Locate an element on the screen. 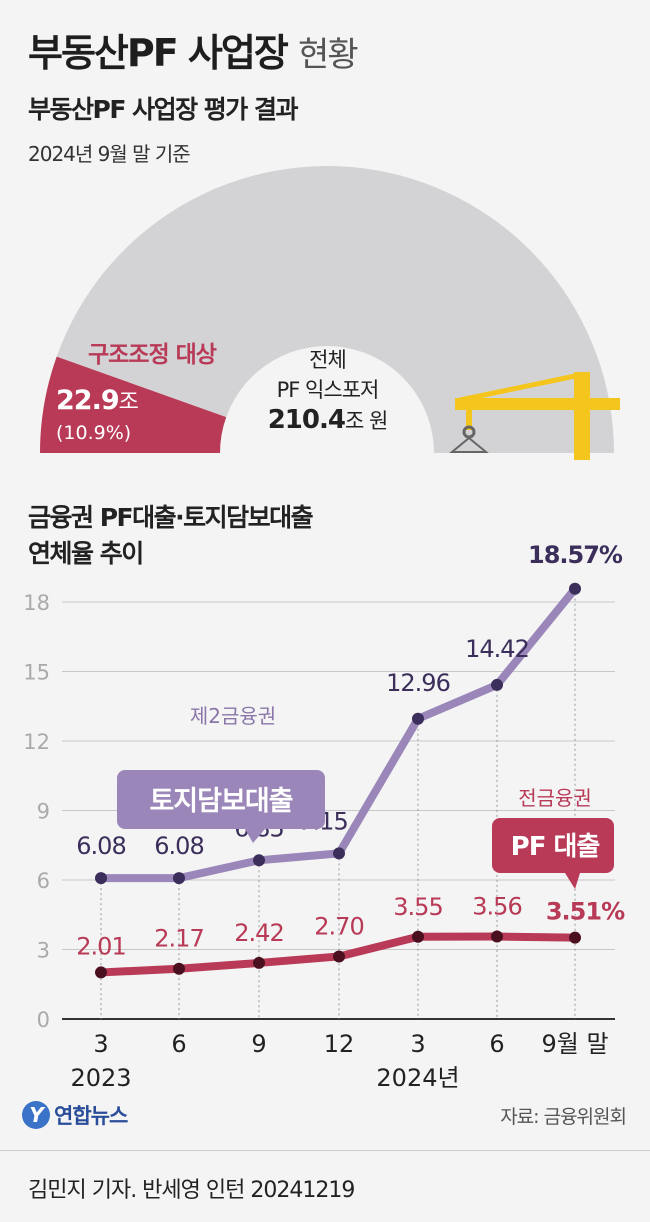  chart-title-line1: 금융권 PF대출·토지담보대출 is located at coordinates (171, 517).